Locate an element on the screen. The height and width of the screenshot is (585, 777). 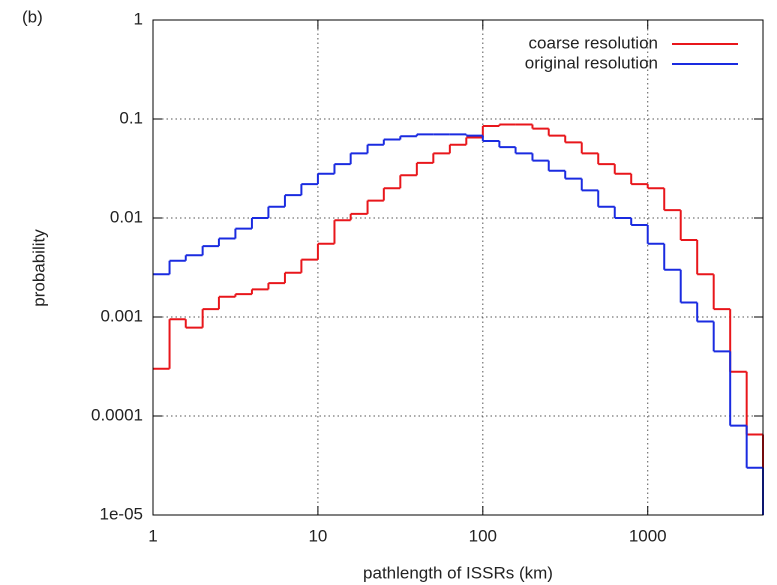
y-tick-label: 1e-05 is located at coordinates (121, 513).